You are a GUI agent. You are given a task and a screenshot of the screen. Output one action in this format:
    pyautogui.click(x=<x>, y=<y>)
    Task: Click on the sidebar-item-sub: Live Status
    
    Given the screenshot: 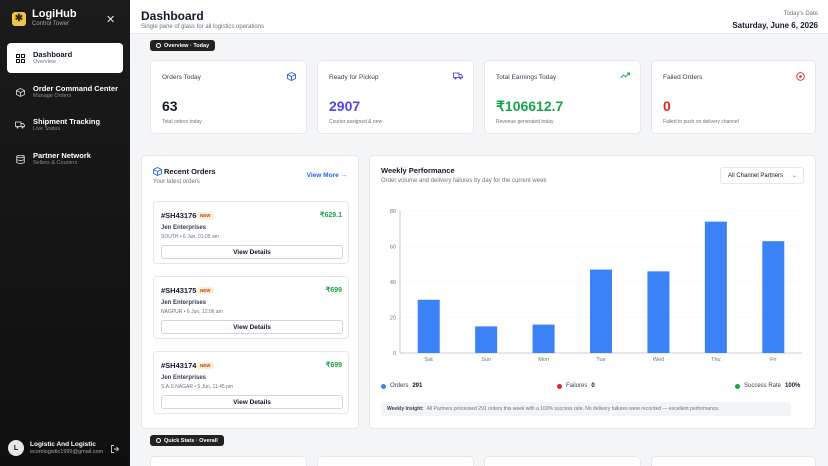 What is the action you would take?
    pyautogui.click(x=47, y=129)
    